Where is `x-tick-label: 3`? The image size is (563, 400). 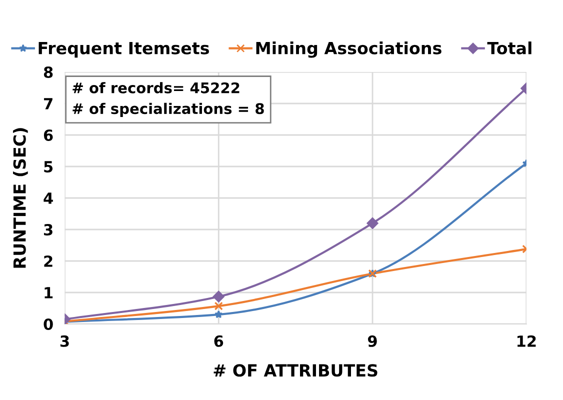
x-tick-label: 3 is located at coordinates (64, 341).